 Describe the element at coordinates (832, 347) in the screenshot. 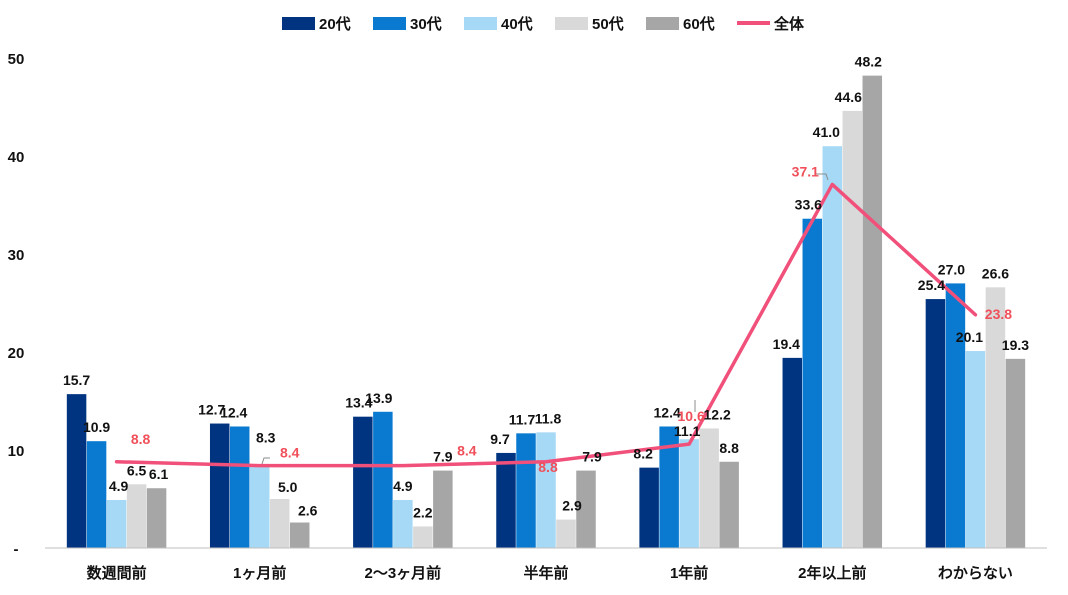

I see `bar-40代-6` at that location.